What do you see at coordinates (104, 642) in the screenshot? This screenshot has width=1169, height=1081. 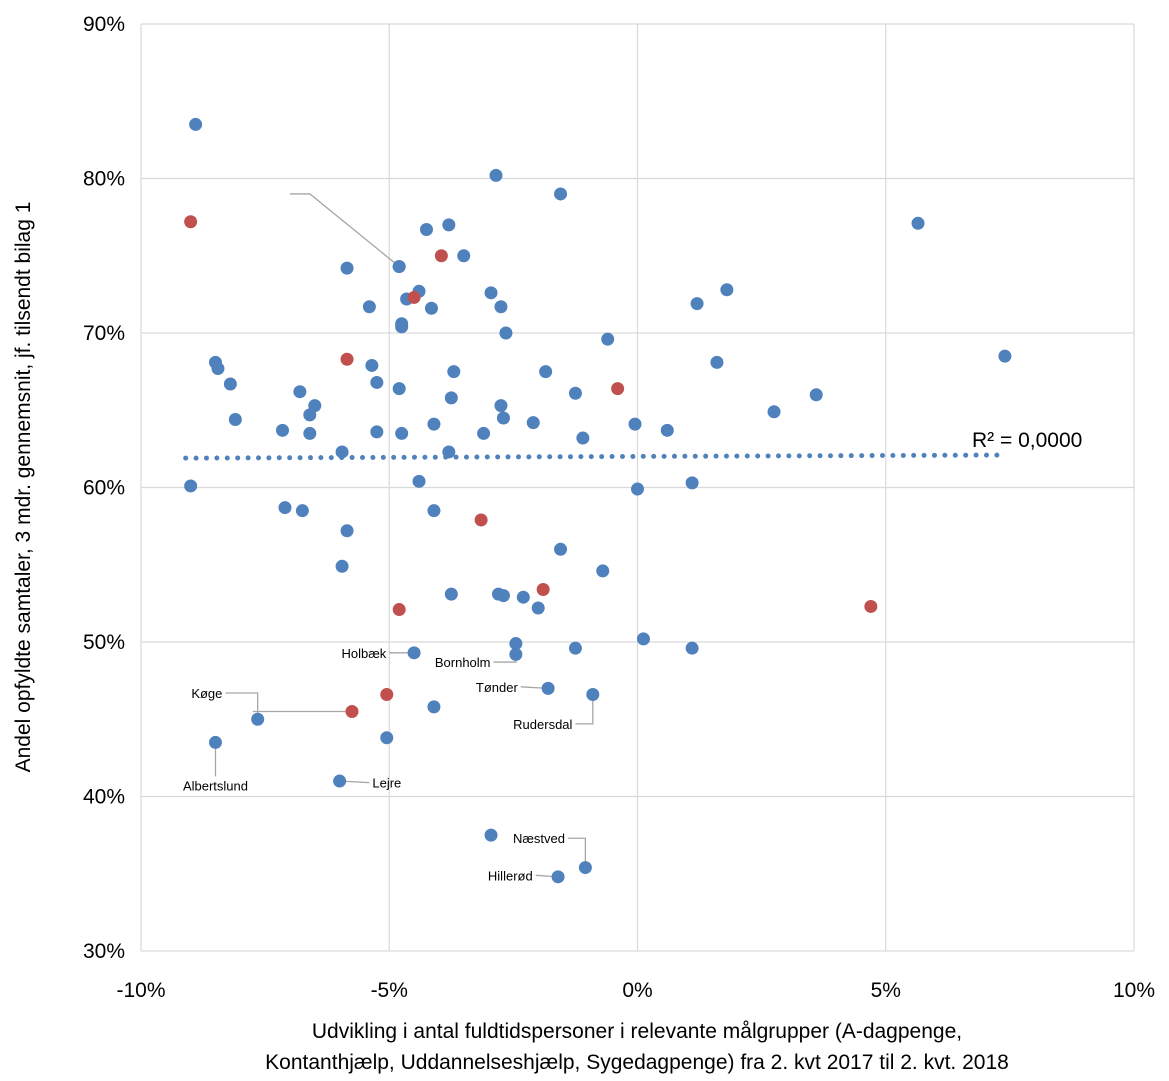 I see `y-tick-label: 50%` at bounding box center [104, 642].